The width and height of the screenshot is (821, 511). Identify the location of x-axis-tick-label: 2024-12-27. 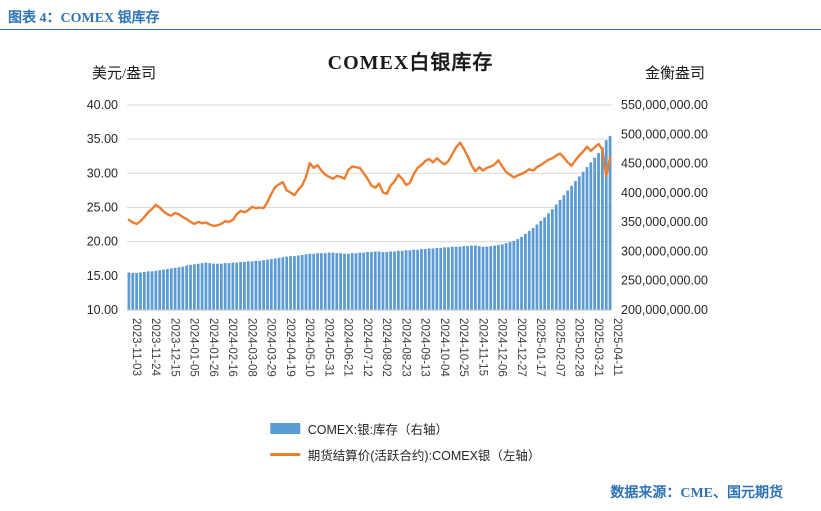
(521, 347).